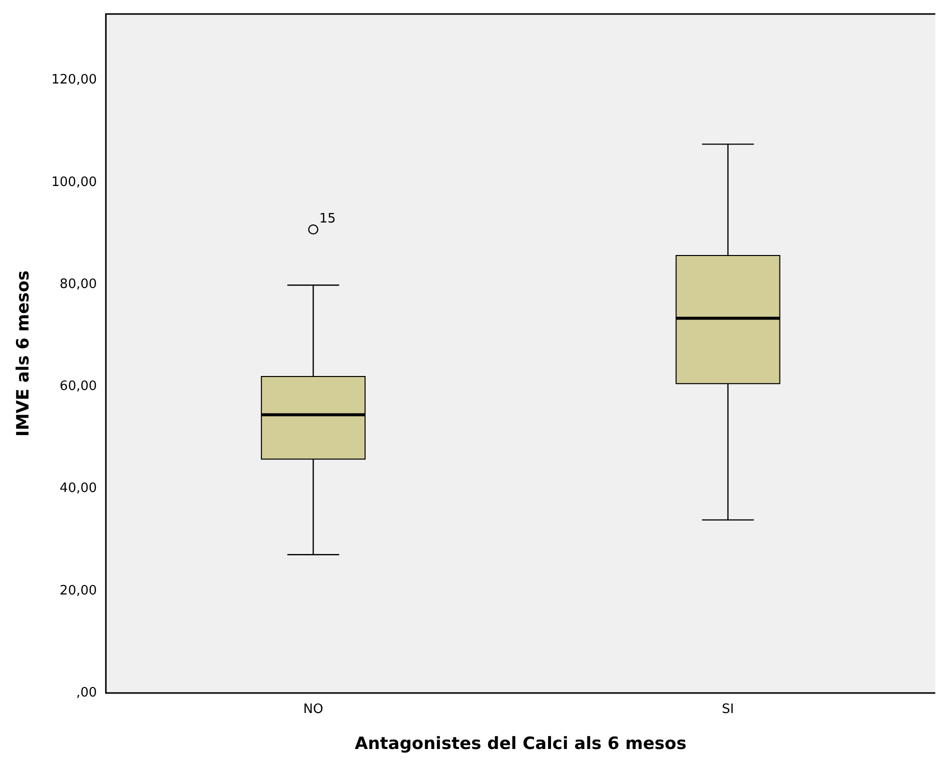 The width and height of the screenshot is (941, 769). I want to click on x-axis-title: Antagonistes del Calci als 6 mesos, so click(520, 744).